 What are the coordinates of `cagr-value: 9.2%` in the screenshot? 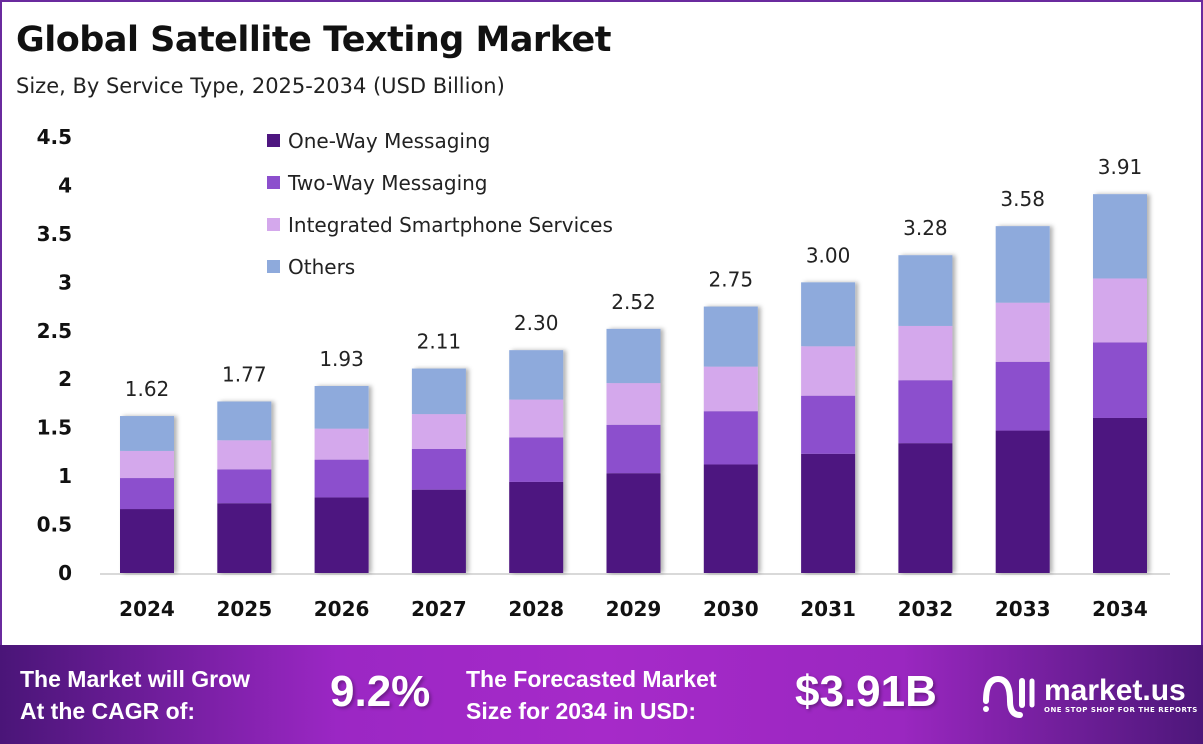 It's located at (380, 691).